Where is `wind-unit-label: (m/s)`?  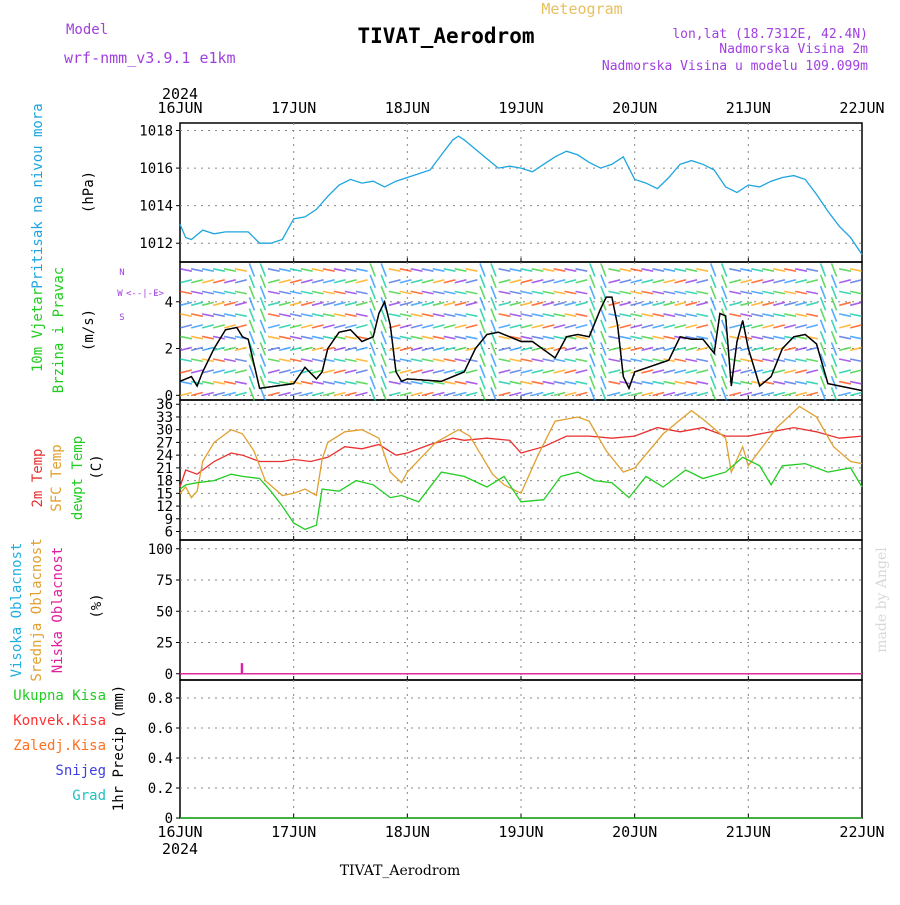 wind-unit-label: (m/s) is located at coordinates (89, 330).